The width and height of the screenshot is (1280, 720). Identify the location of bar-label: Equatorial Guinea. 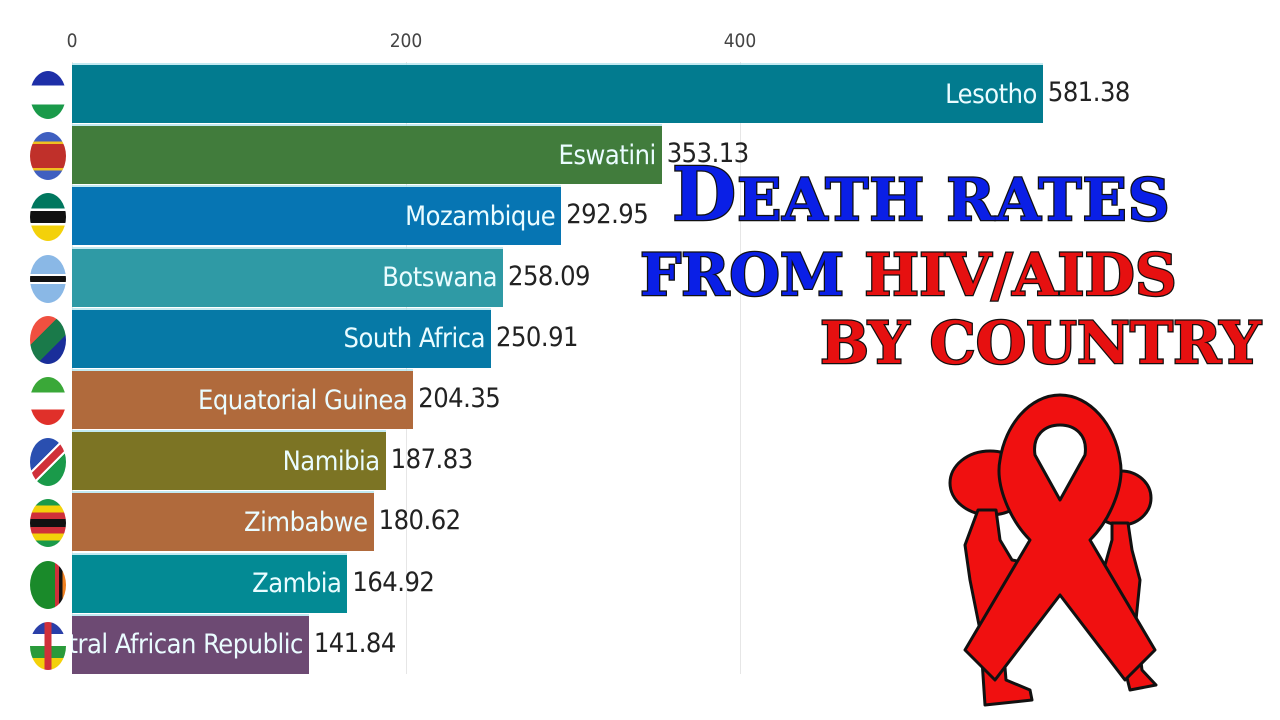
(303, 400).